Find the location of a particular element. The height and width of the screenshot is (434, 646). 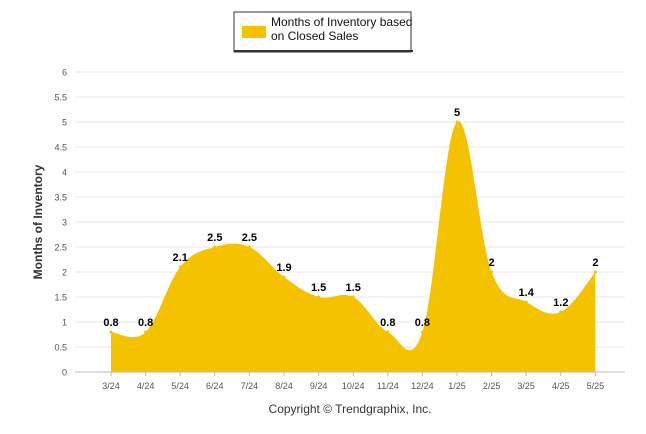

y-tick-label: 3.5 is located at coordinates (60, 198).